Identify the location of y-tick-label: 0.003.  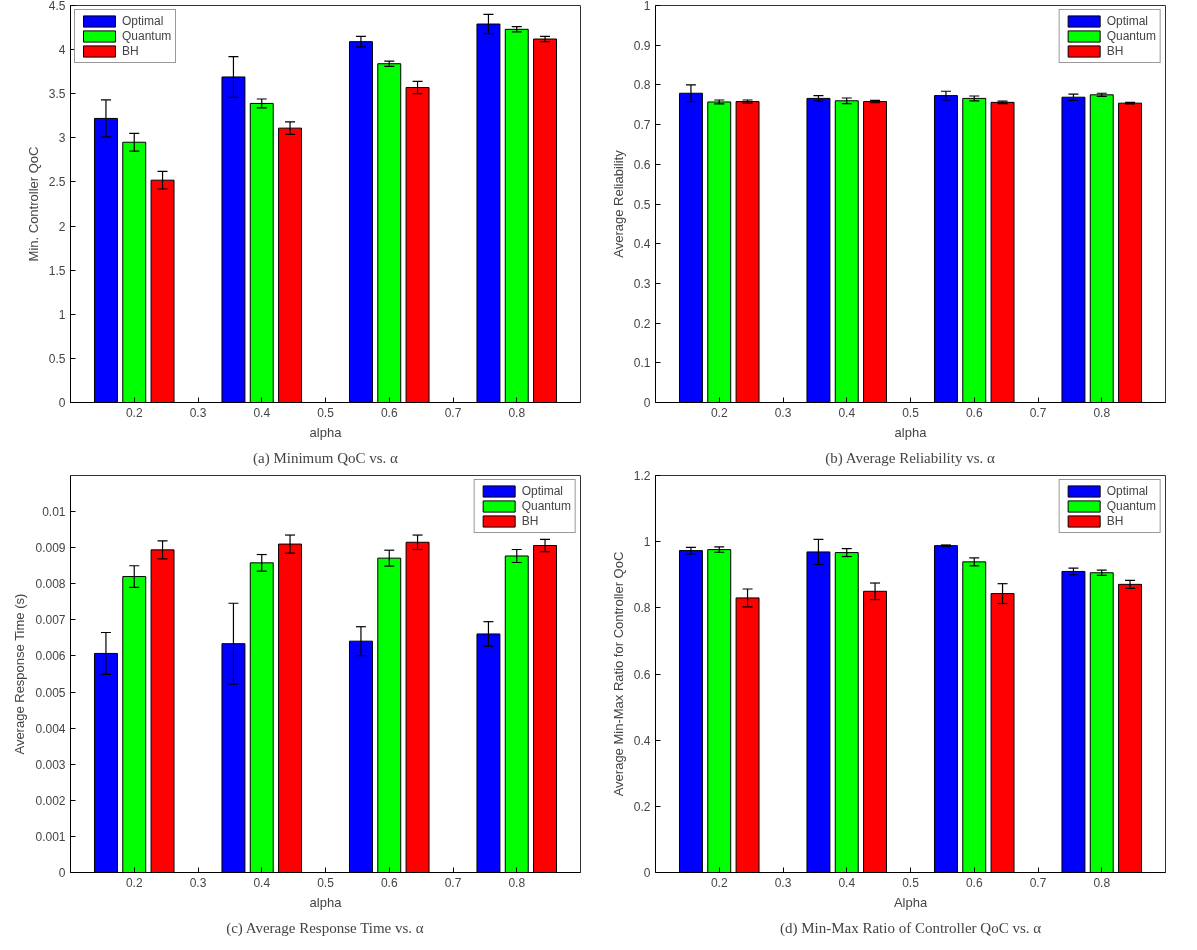
(50, 764).